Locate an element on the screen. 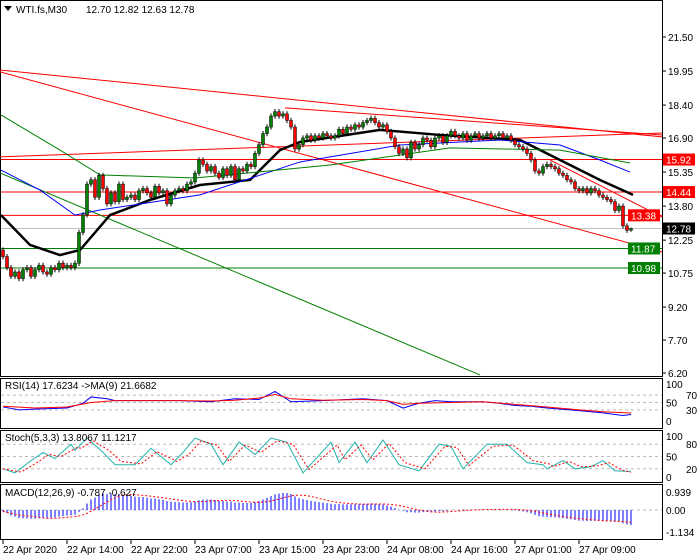 This screenshot has width=700, height=560. rsi-panel is located at coordinates (331, 403).